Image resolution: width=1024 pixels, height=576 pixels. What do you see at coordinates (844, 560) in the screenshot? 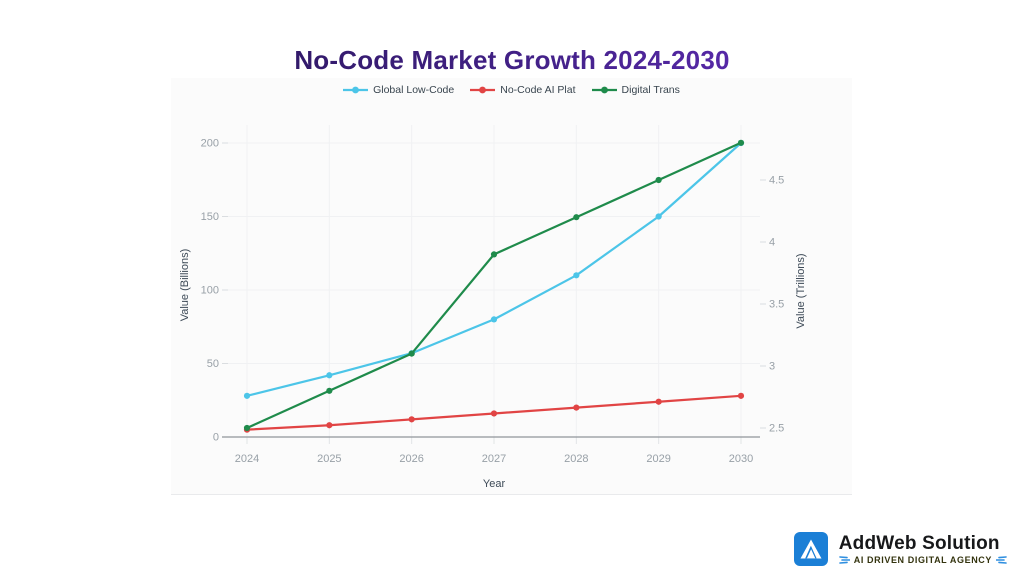
I see `speed-lines-left-icon` at bounding box center [844, 560].